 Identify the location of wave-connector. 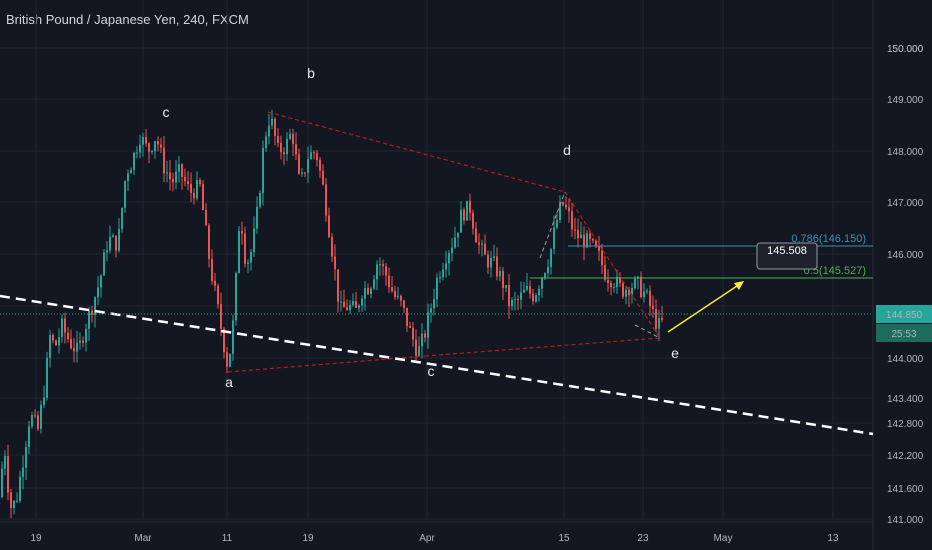
(647, 331).